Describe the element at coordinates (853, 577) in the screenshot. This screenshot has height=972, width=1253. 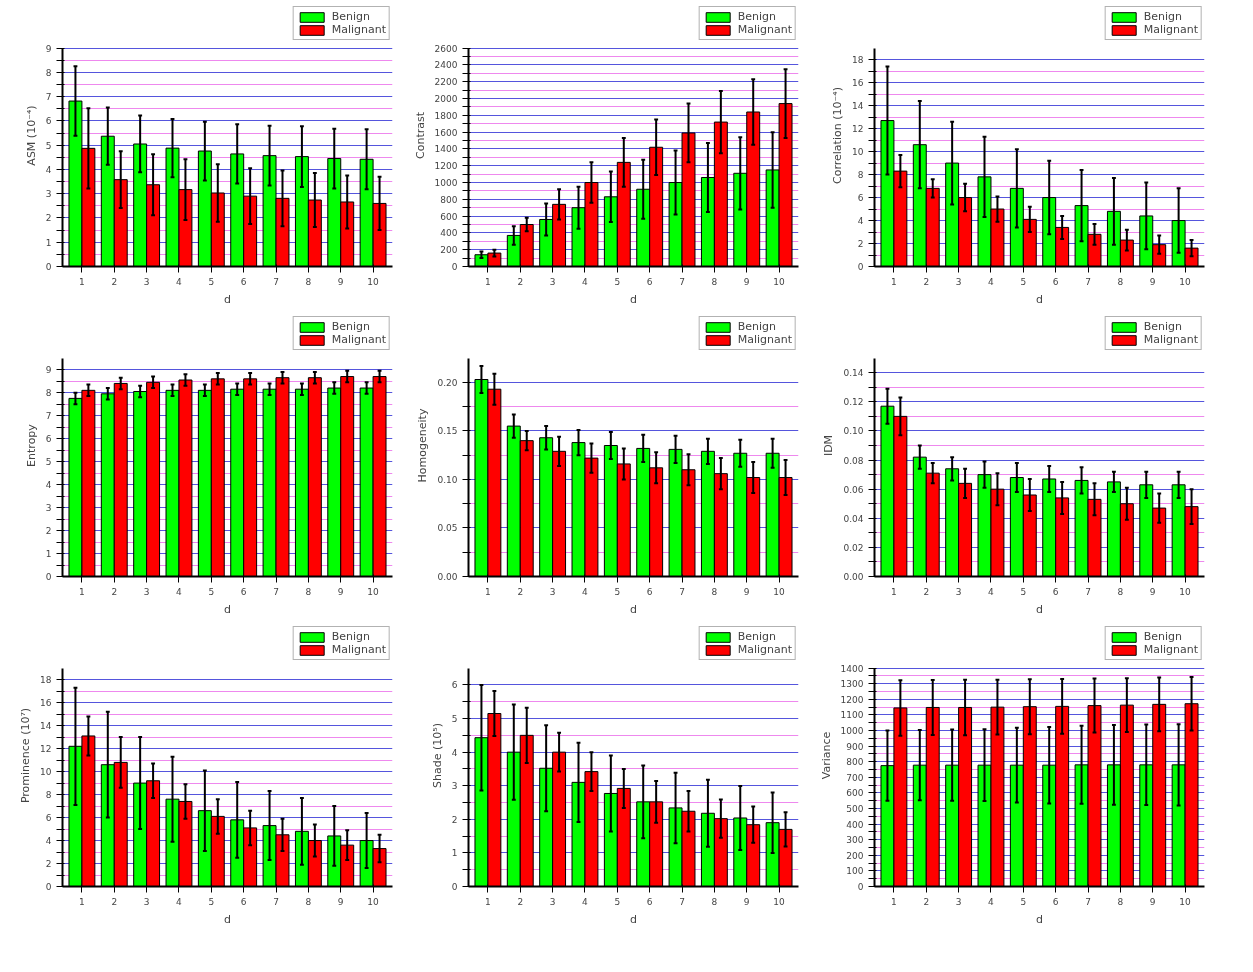
I see `y-tick-label: 0.00` at that location.